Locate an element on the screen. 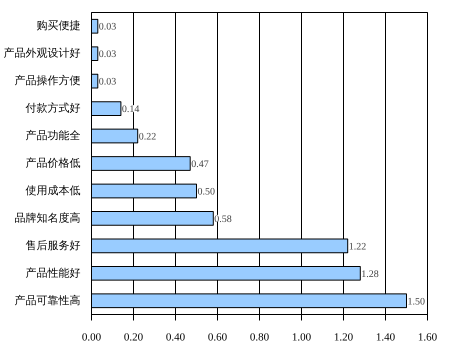 This screenshot has height=343, width=449. data-label: 0.22 is located at coordinates (147, 137).